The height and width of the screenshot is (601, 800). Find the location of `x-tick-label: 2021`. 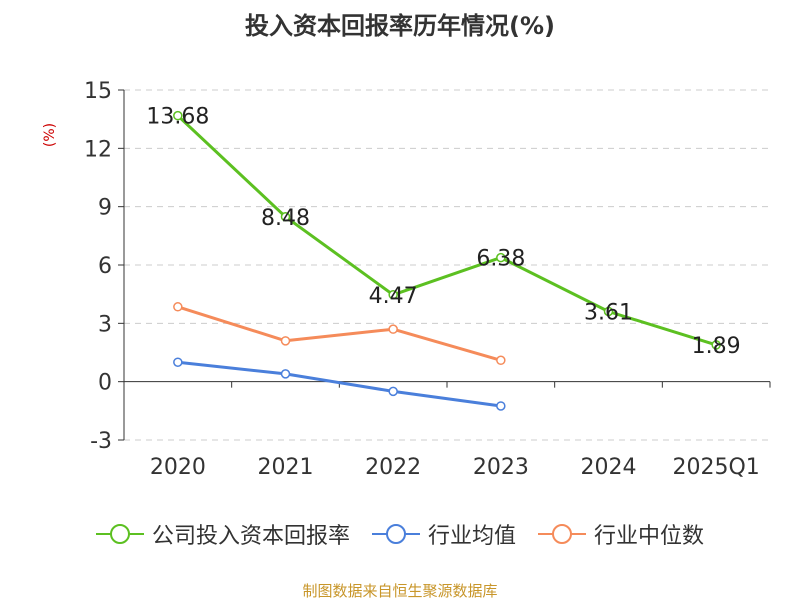

x-tick-label: 2021 is located at coordinates (286, 467).